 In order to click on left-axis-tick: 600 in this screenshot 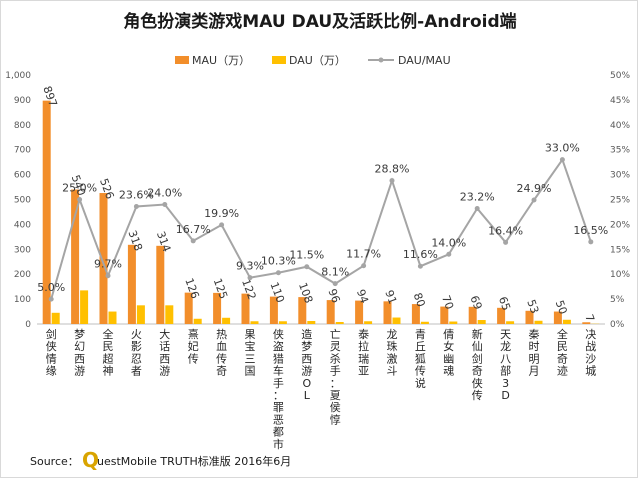, I will do `click(22, 176)`.